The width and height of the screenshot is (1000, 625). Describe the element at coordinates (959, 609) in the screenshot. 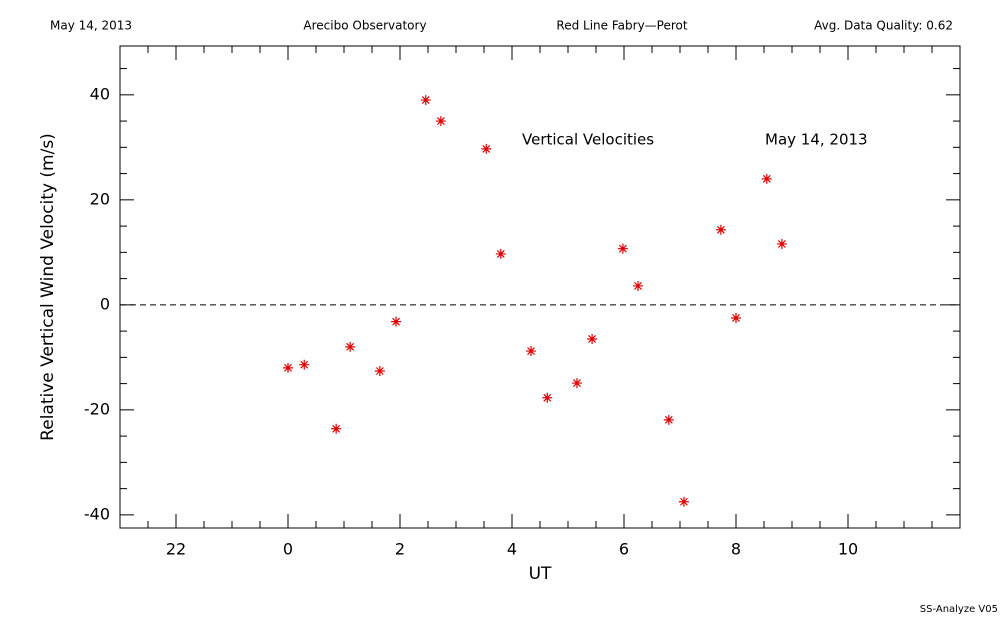

I see `footer: SS-Analyze V05` at that location.